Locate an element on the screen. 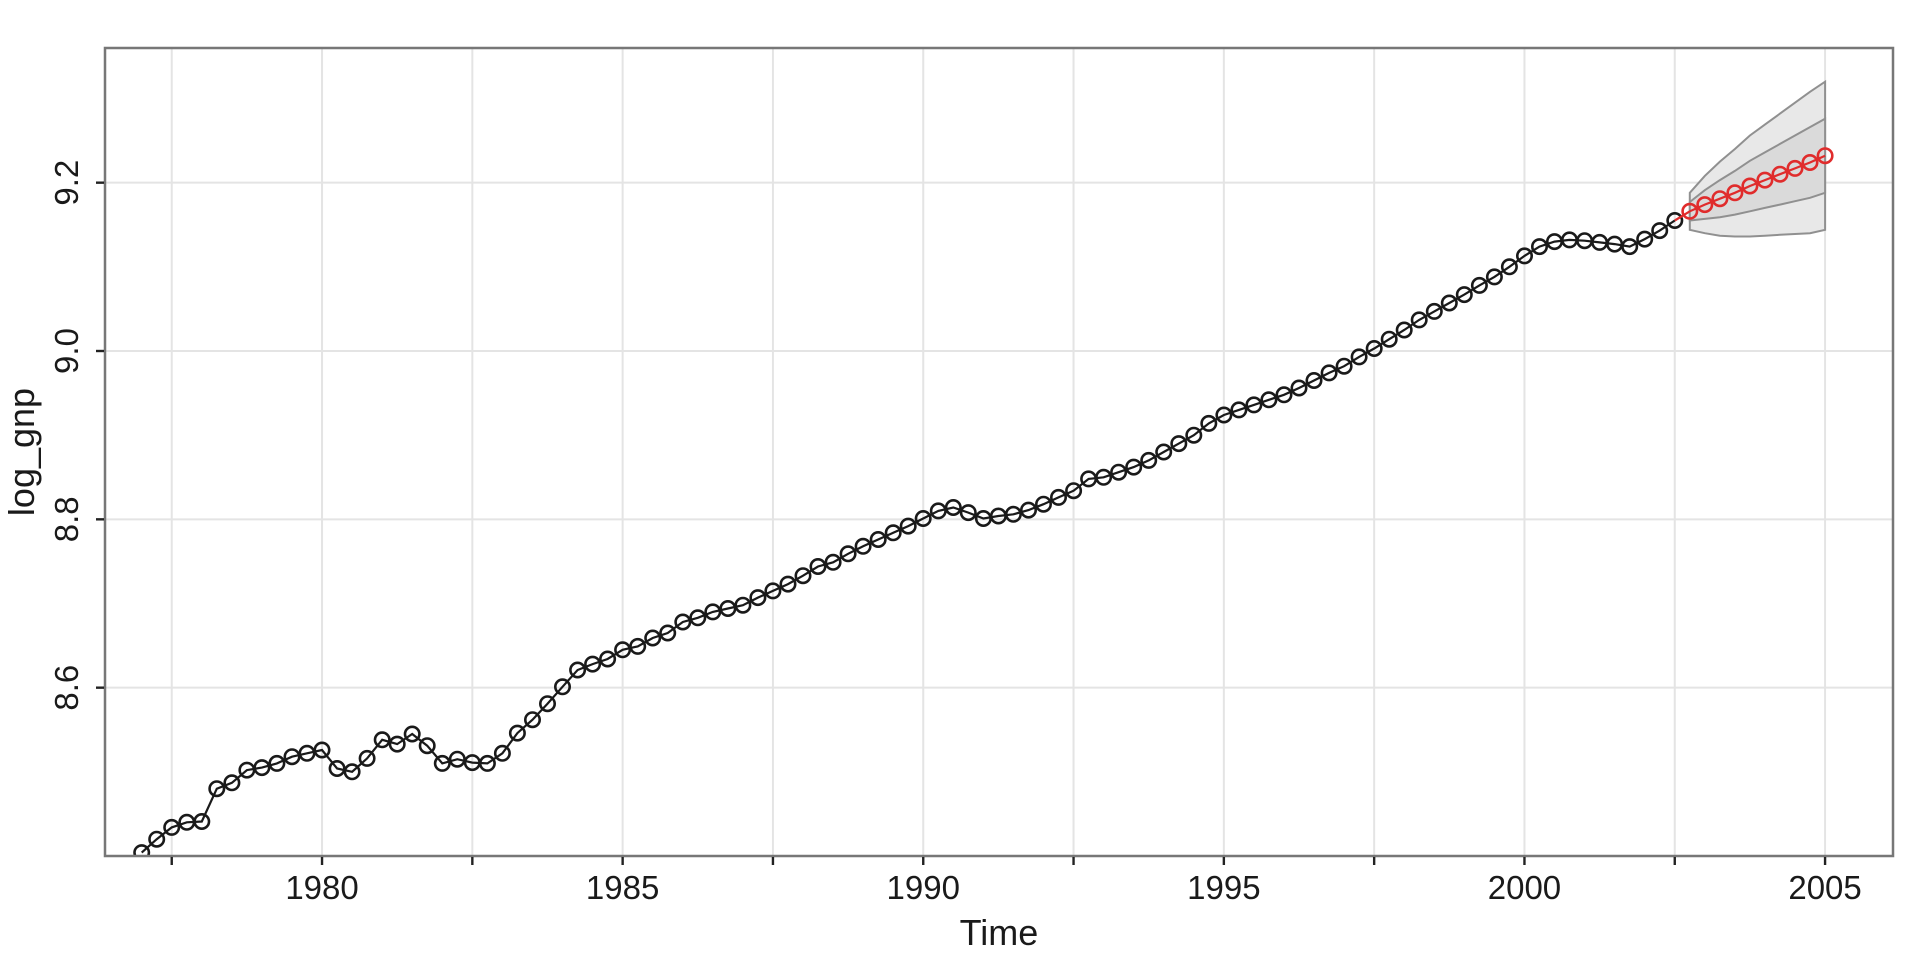  y-axis-title: log_gnp is located at coordinates (21, 452).